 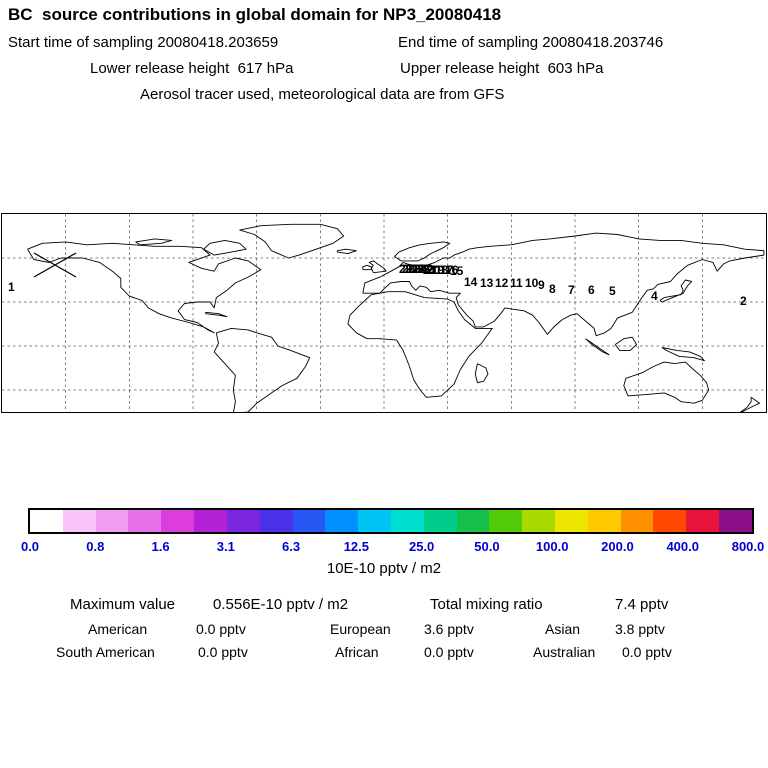 I want to click on max-value: 0.556E-10 pptv / m2, so click(x=281, y=604).